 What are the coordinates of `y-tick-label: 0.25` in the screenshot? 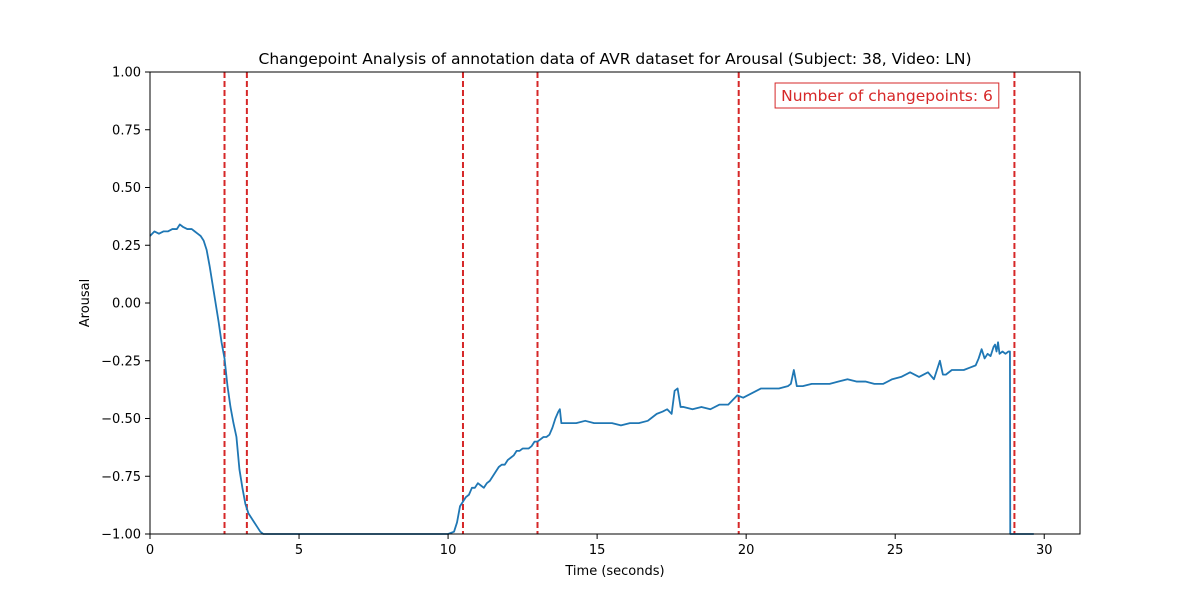 It's located at (126, 246).